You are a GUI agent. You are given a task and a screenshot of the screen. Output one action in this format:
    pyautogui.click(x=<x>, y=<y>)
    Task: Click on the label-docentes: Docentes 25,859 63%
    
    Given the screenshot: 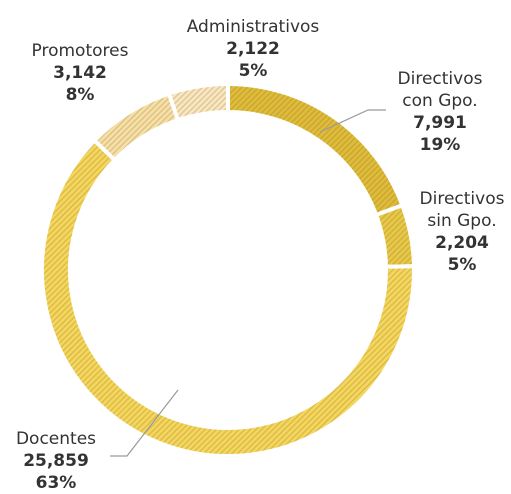 What is the action you would take?
    pyautogui.click(x=56, y=461)
    